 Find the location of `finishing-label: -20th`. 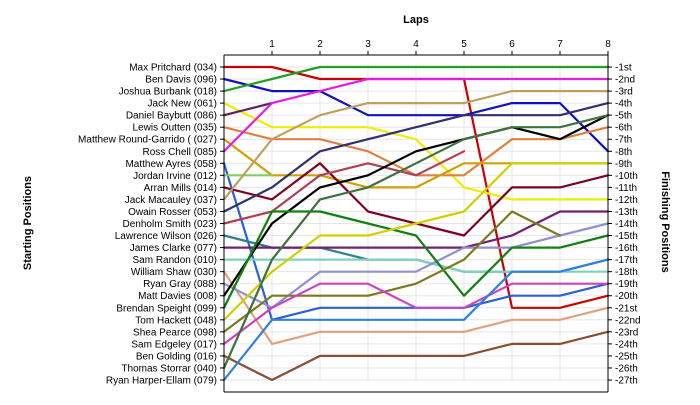

finishing-label: -20th is located at coordinates (626, 296).